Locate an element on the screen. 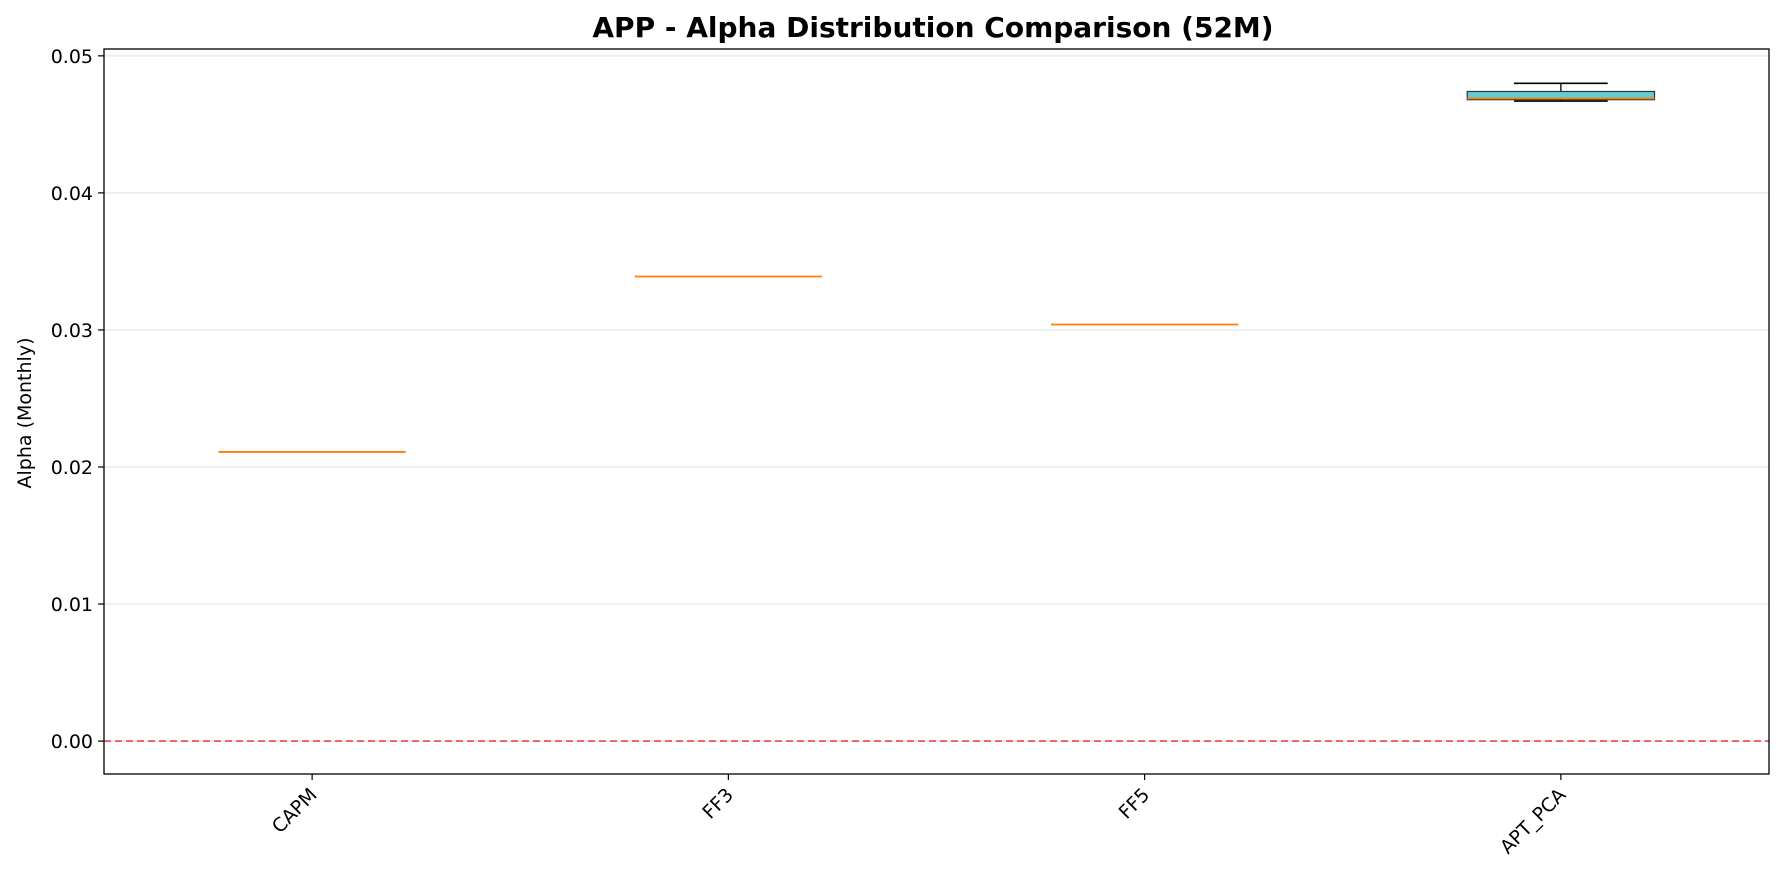  y-axis-label: Alpha (Monthly) is located at coordinates (25, 413).